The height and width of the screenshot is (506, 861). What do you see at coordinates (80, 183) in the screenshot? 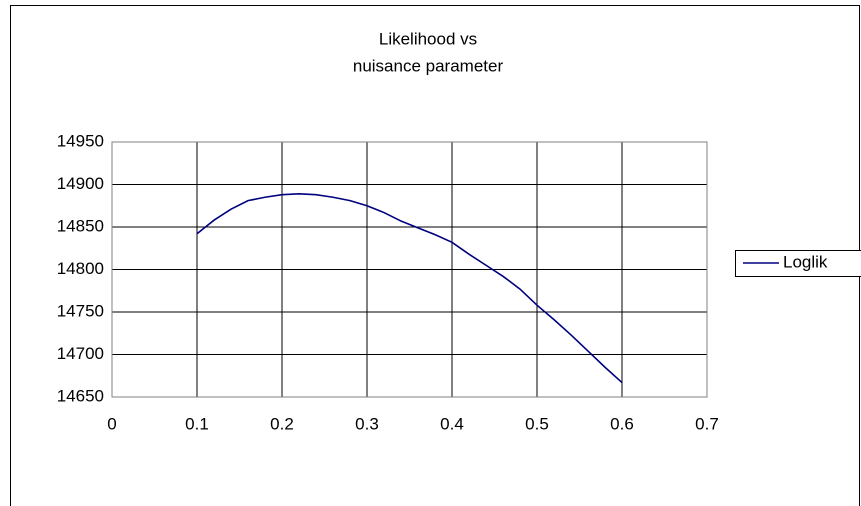
I see `y-tick-label: 14900` at bounding box center [80, 183].